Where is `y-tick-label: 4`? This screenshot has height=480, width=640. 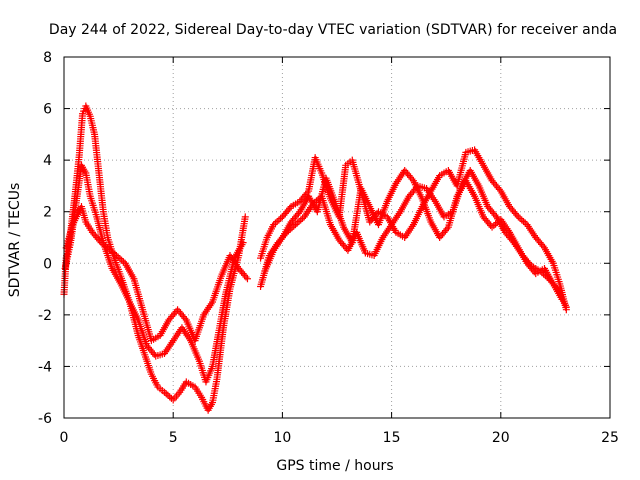
y-tick-label: 4 is located at coordinates (47, 161).